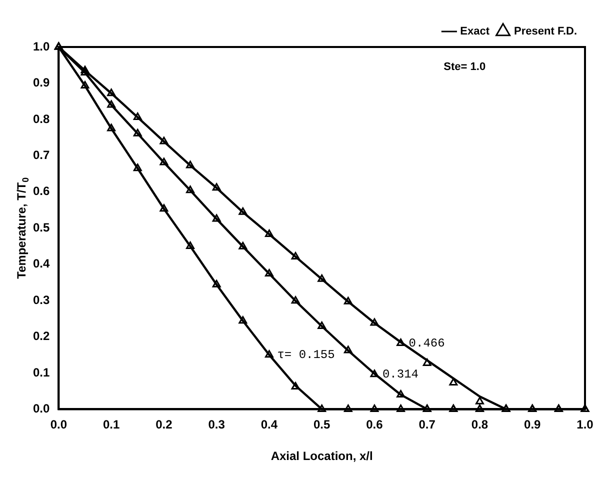 The image size is (607, 482). I want to click on y-tick-label: 0.4, so click(41, 263).